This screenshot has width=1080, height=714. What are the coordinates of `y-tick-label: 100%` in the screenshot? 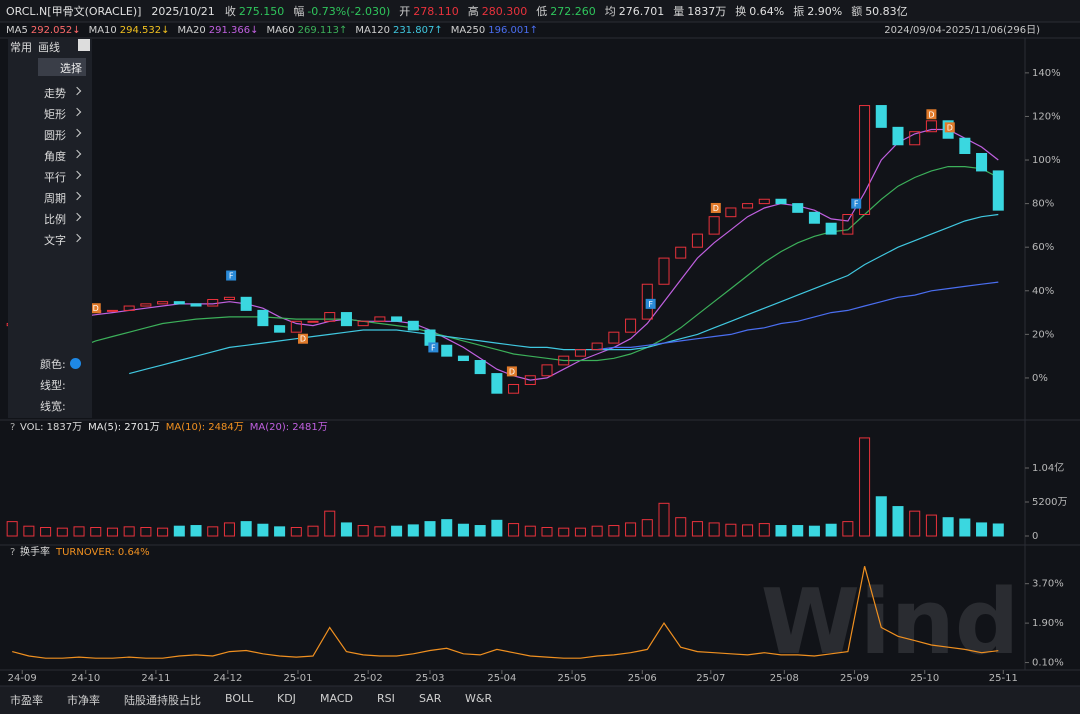 It's located at (1046, 160).